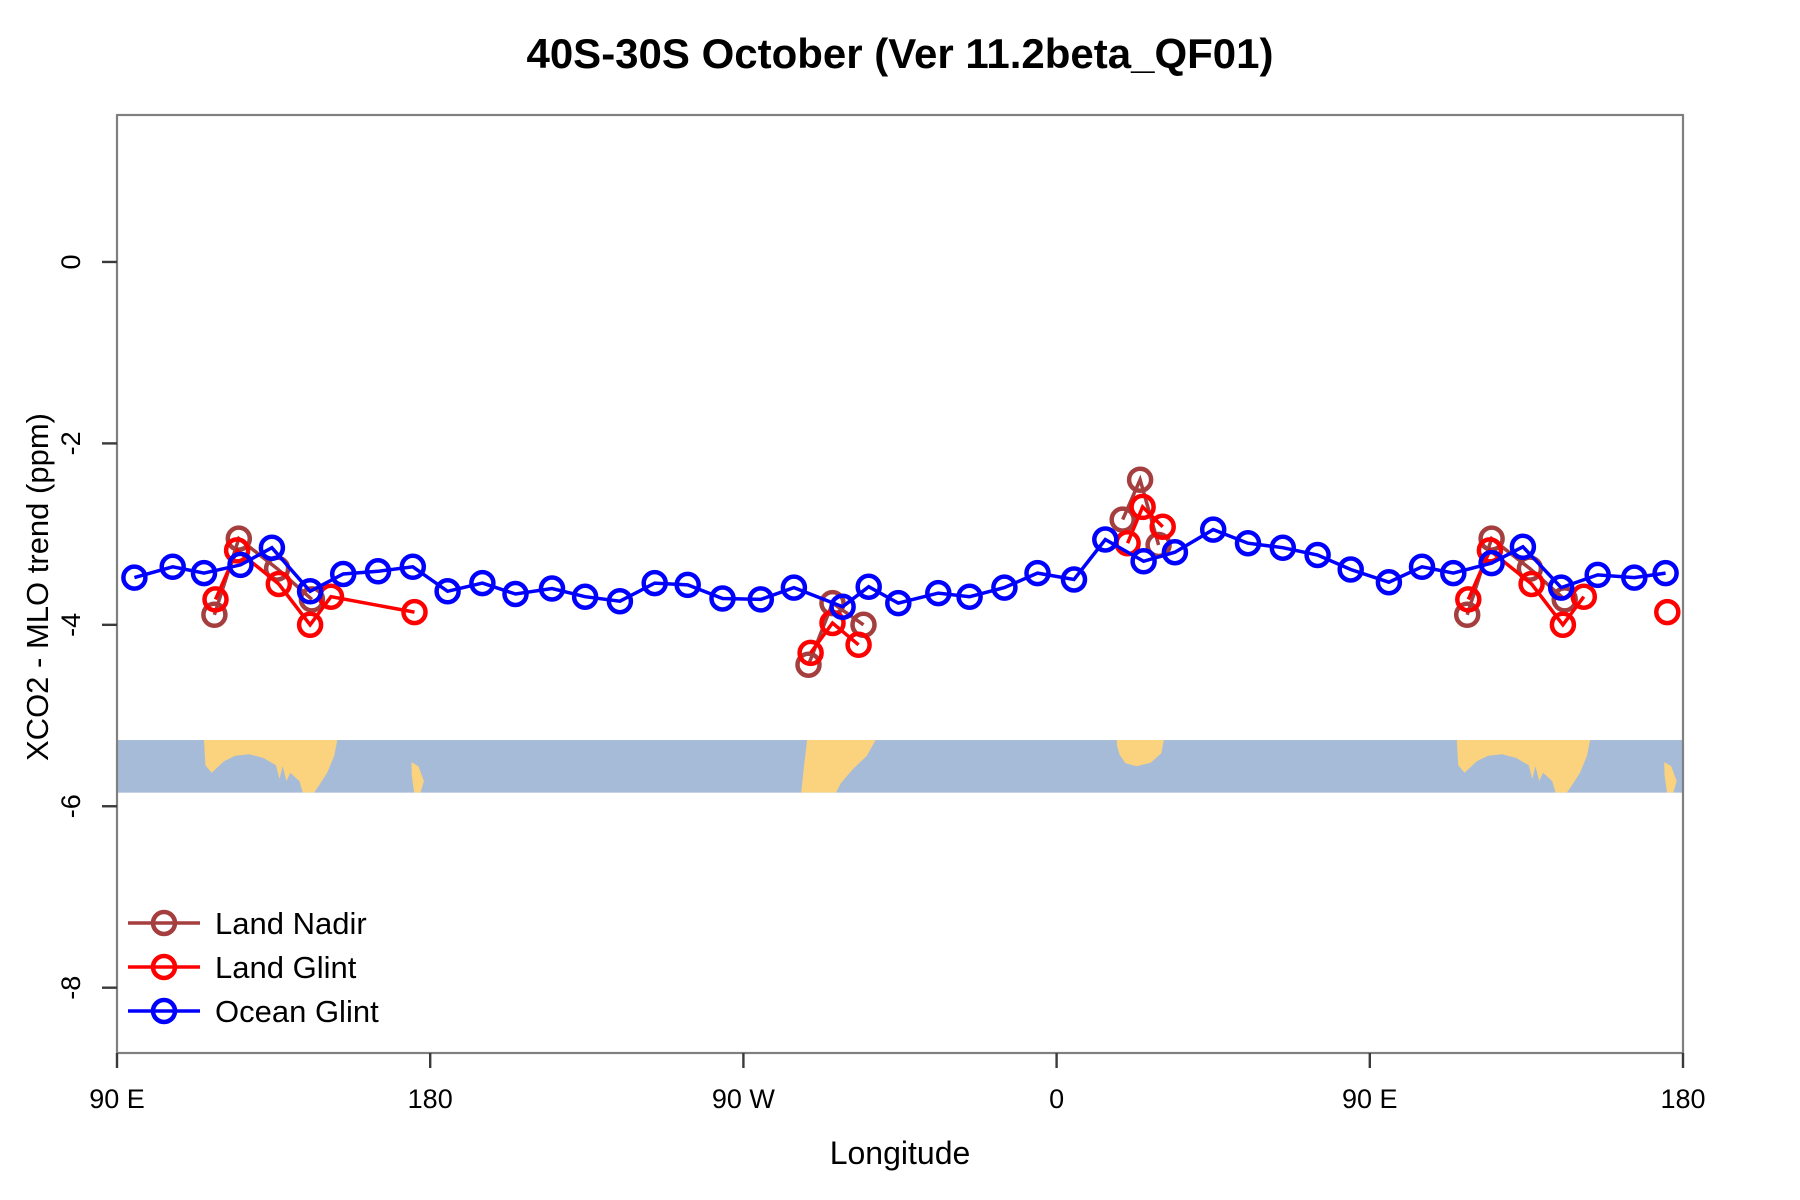 The width and height of the screenshot is (1800, 1200). I want to click on map-land-south-america, so click(838, 766).